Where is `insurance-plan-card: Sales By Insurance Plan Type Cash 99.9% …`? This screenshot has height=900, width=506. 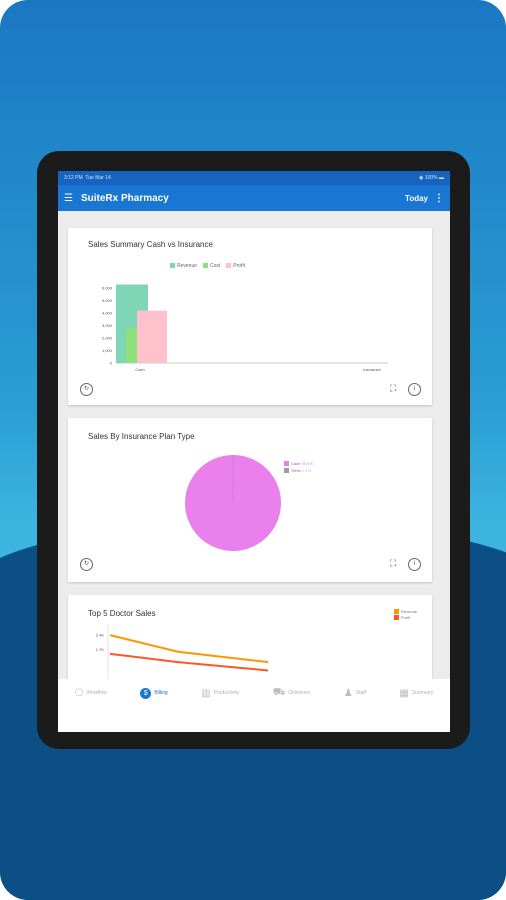
insurance-plan-card: Sales By Insurance Plan Type Cash 99.9% … is located at coordinates (250, 500).